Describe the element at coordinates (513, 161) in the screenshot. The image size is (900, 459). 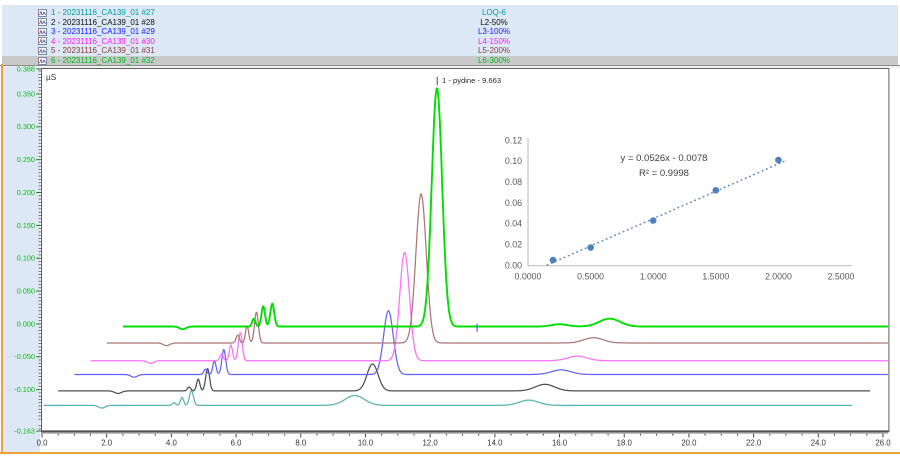
I see `inset-y-tick-label: 0.10` at that location.